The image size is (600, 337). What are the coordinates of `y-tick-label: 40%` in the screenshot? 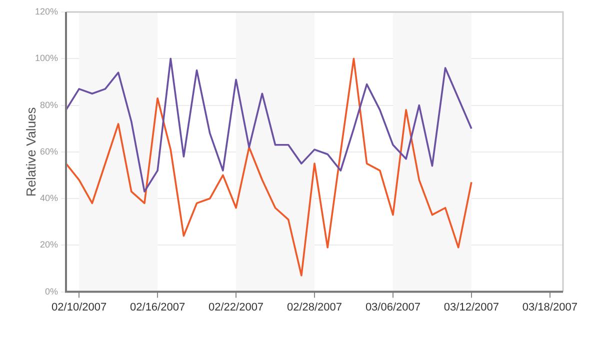 It's located at (49, 198).